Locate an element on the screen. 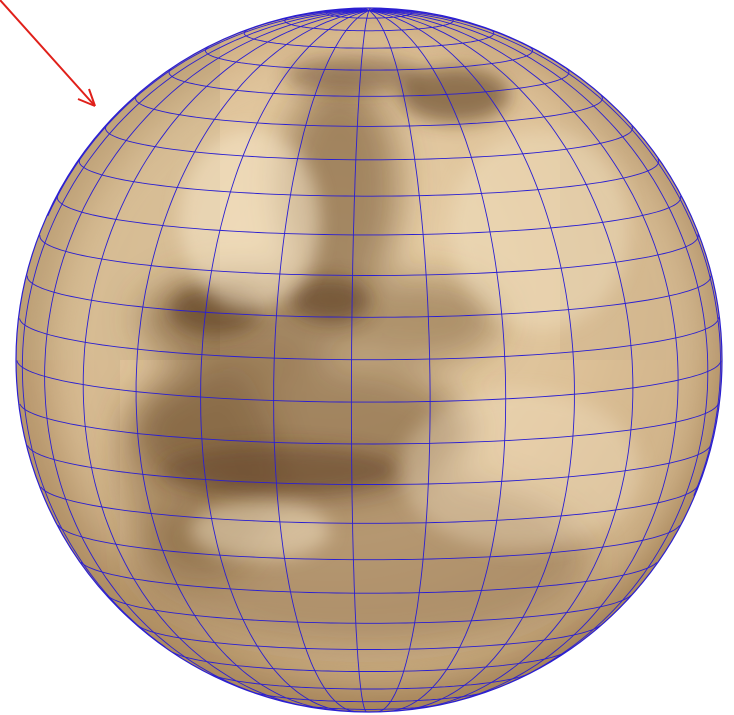 The image size is (734, 715). arrow-icon is located at coordinates (48, 53).